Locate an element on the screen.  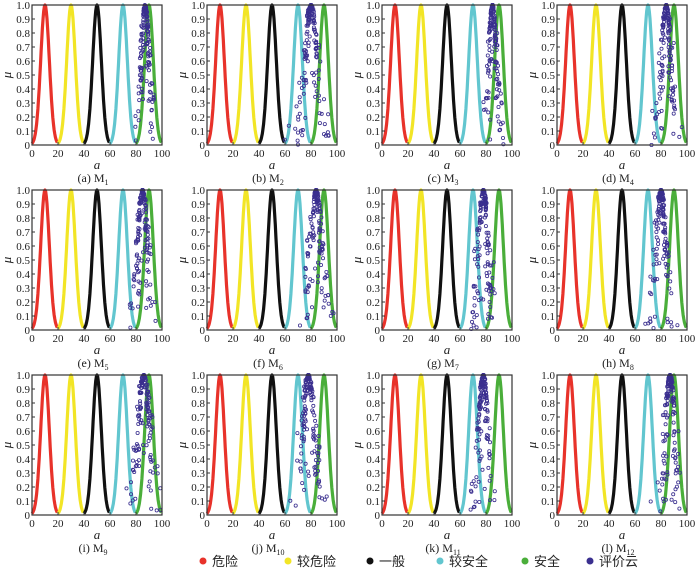
x-tick-label: 60 is located at coordinates (461, 154).